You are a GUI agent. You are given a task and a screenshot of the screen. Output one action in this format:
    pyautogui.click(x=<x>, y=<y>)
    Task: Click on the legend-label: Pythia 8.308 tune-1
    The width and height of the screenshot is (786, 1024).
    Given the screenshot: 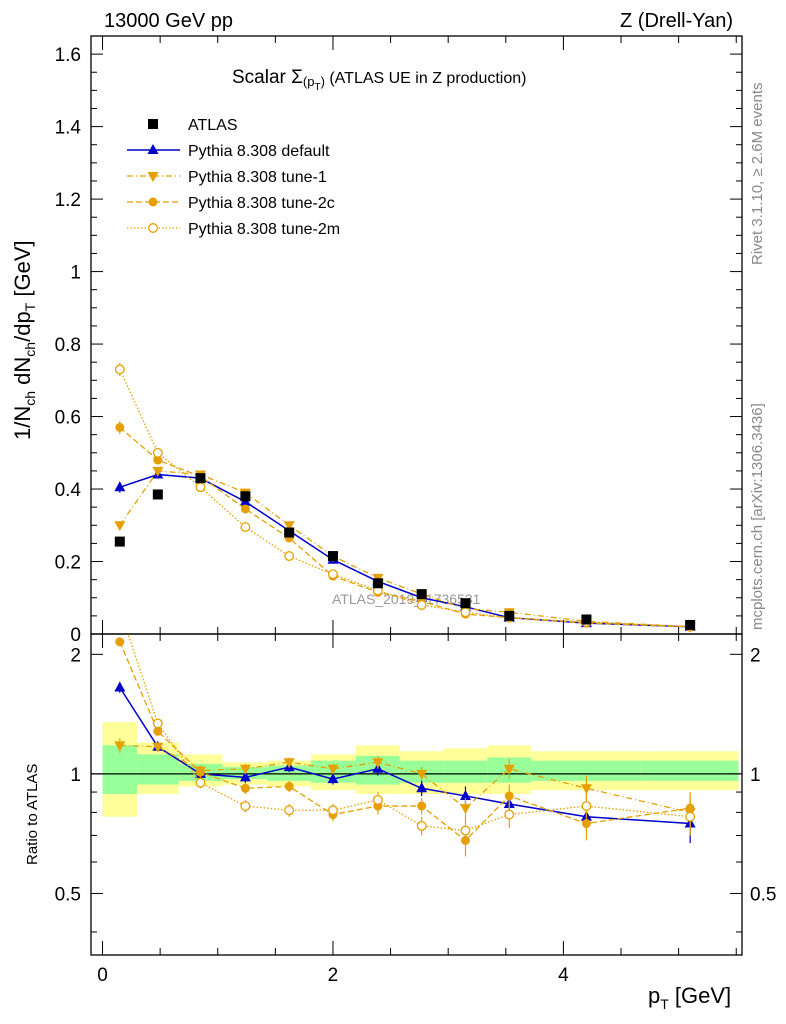 What is the action you would take?
    pyautogui.click(x=257, y=177)
    